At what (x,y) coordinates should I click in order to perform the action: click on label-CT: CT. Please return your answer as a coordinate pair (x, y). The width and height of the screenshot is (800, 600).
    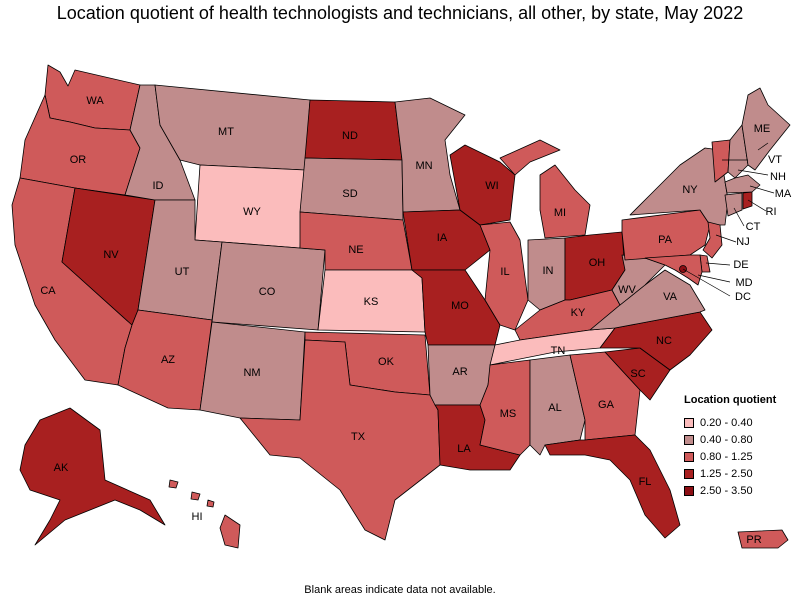
    Looking at the image, I should click on (753, 227).